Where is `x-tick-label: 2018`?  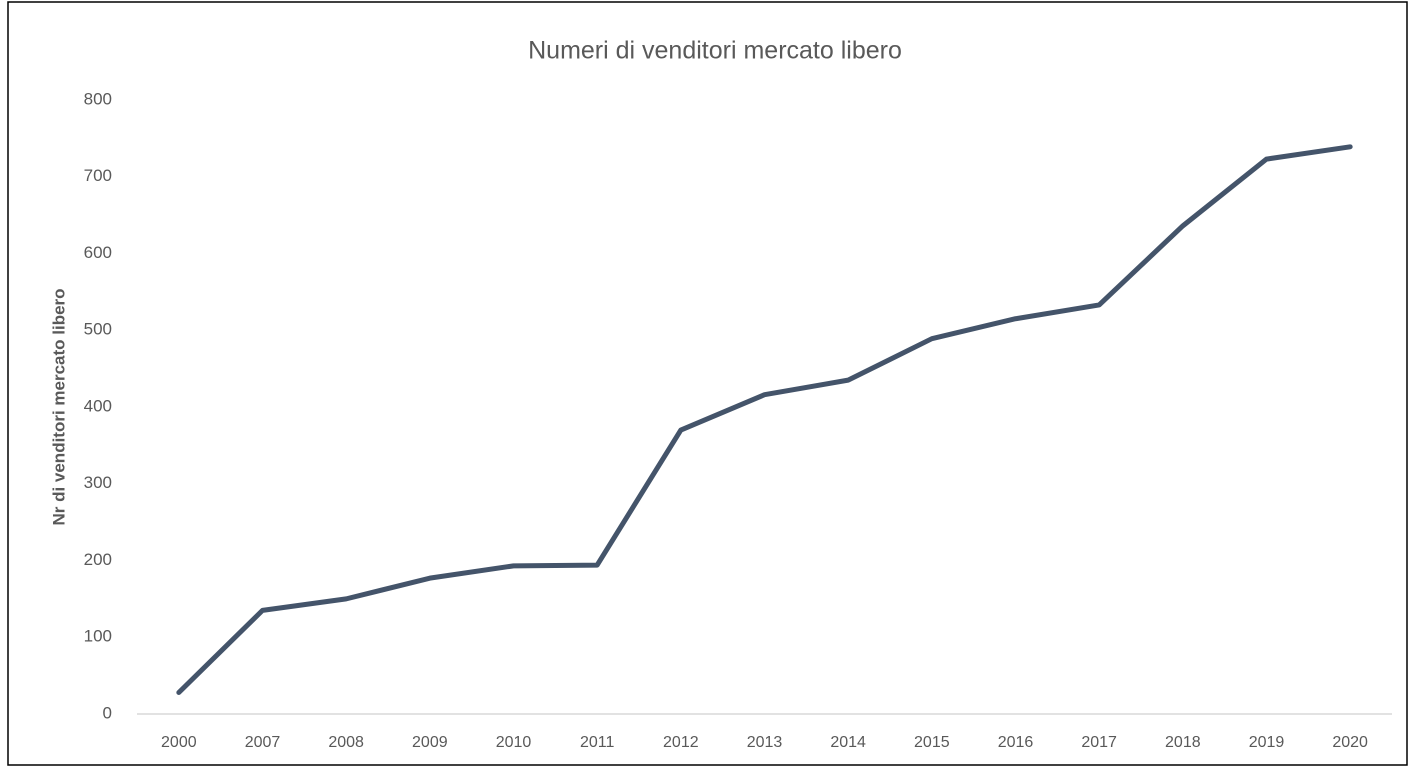 x-tick-label: 2018 is located at coordinates (1183, 742).